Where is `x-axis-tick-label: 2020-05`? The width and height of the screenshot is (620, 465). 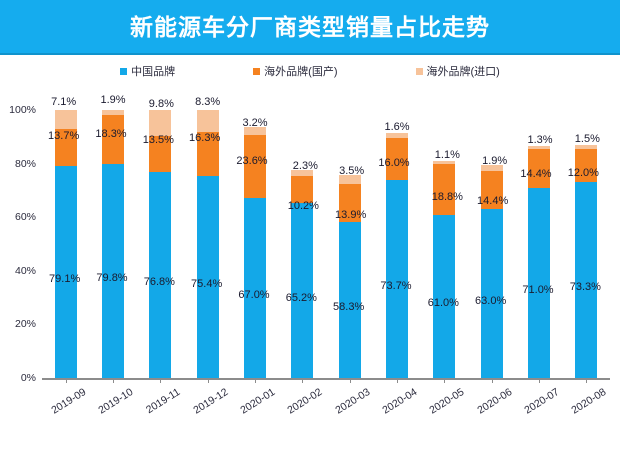
x-axis-tick-label: 2020-05 is located at coordinates (447, 401).